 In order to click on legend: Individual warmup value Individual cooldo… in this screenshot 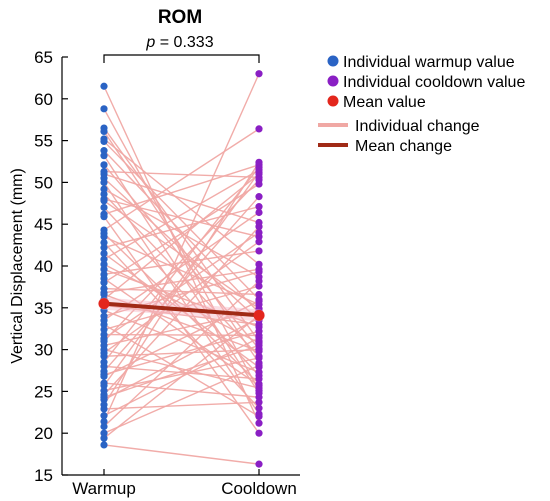, I will do `click(421, 104)`.